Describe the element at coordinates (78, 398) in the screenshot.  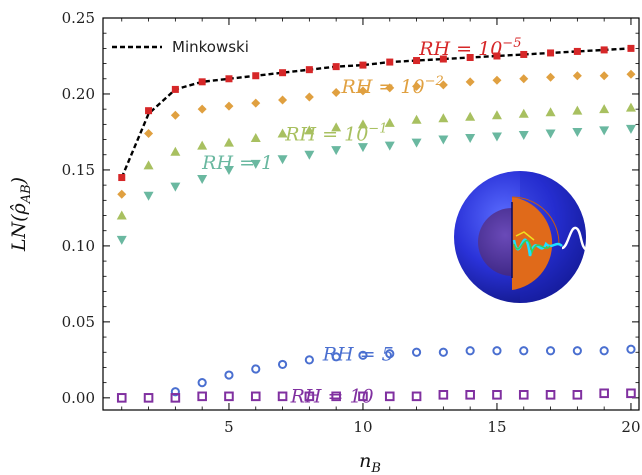
I see `y-tick-label: 0.00` at that location.